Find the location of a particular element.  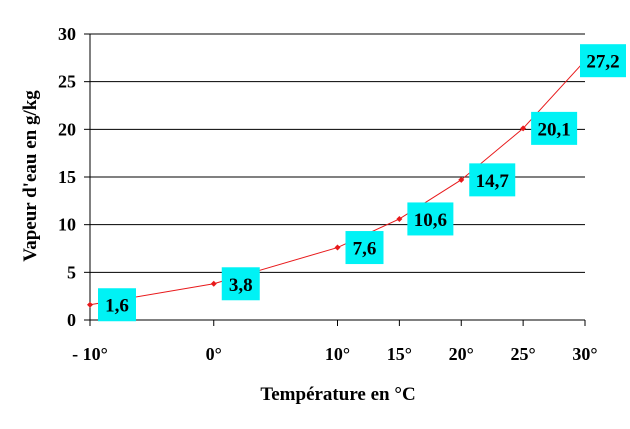

data-label: 10,6 is located at coordinates (430, 219).